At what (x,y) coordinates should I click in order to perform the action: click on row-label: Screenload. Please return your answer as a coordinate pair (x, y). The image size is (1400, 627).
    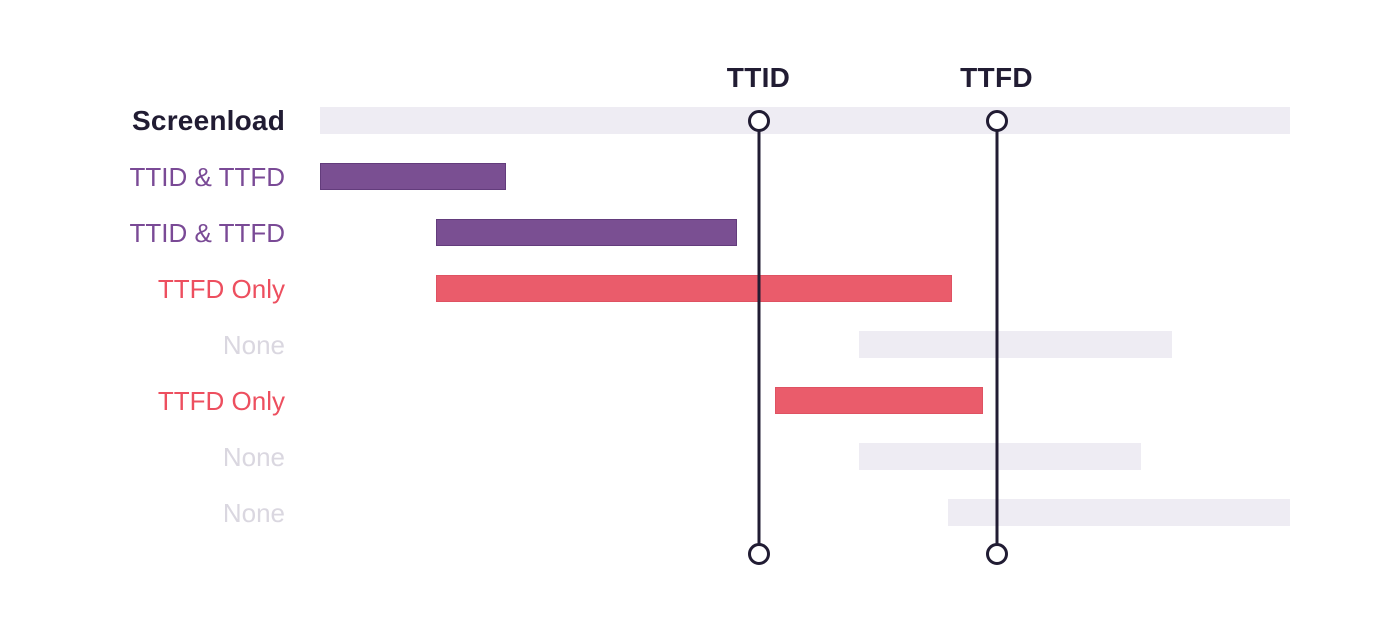
    Looking at the image, I should click on (208, 120).